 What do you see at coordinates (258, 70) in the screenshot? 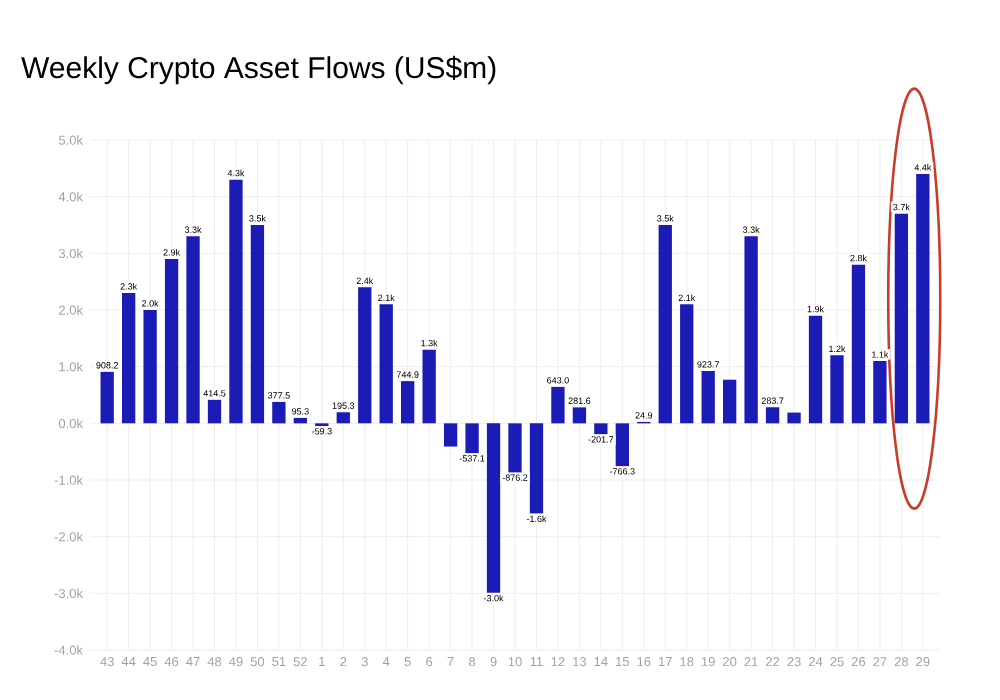
I see `chart-title: Weekly Crypto Asset Flows (US$m)` at bounding box center [258, 70].